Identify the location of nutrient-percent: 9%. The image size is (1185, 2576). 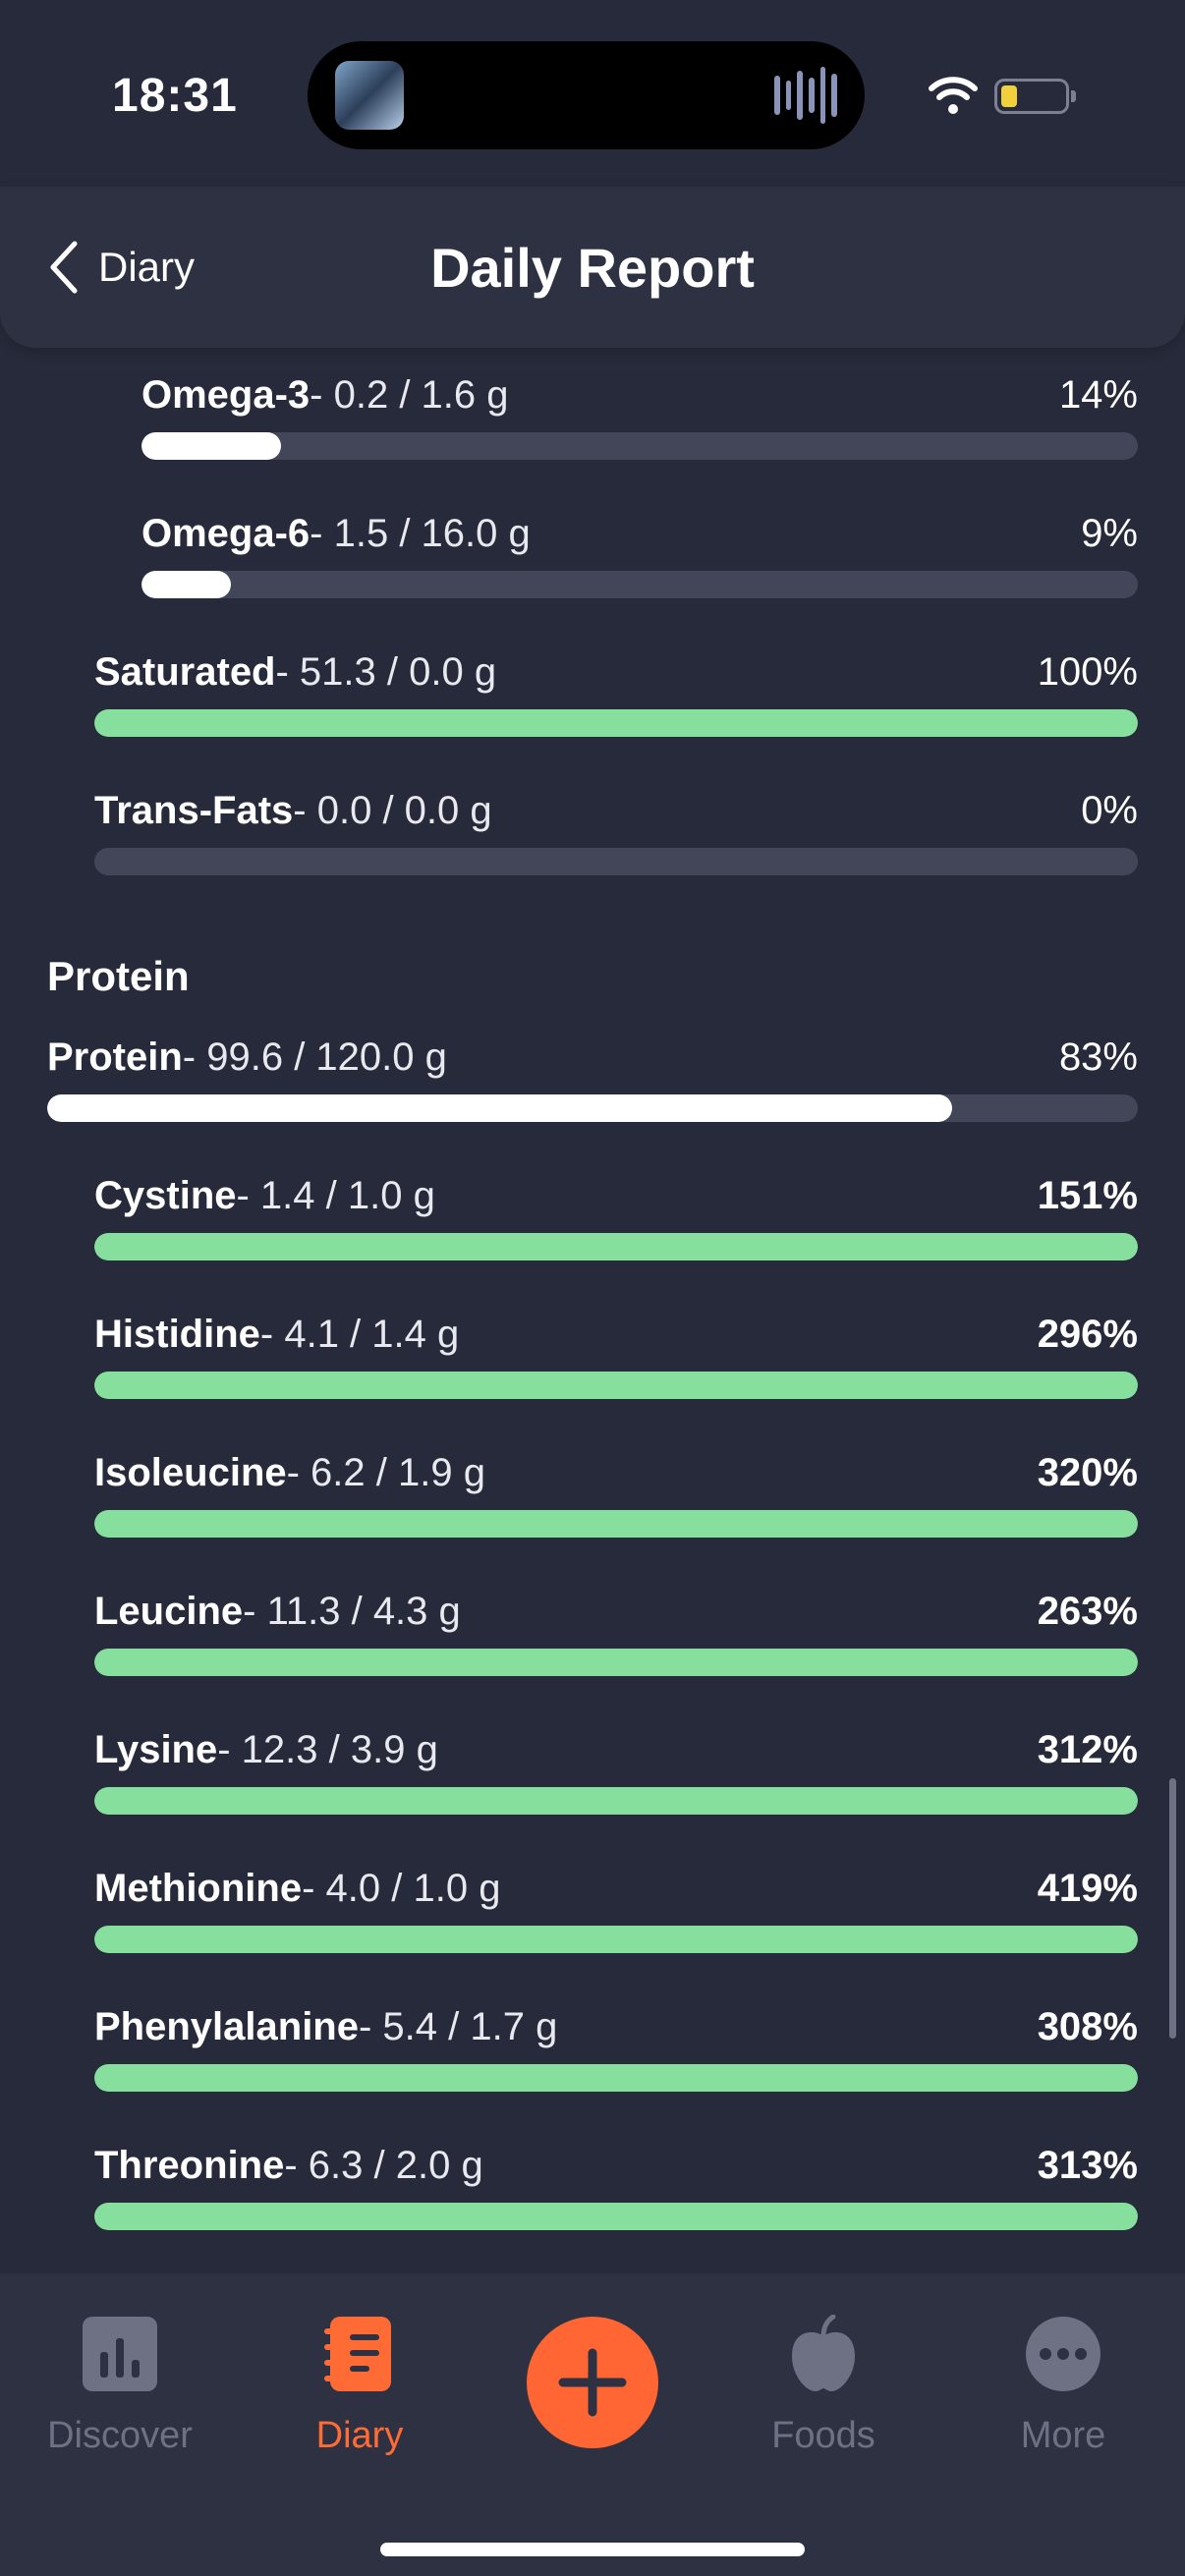
(1110, 533).